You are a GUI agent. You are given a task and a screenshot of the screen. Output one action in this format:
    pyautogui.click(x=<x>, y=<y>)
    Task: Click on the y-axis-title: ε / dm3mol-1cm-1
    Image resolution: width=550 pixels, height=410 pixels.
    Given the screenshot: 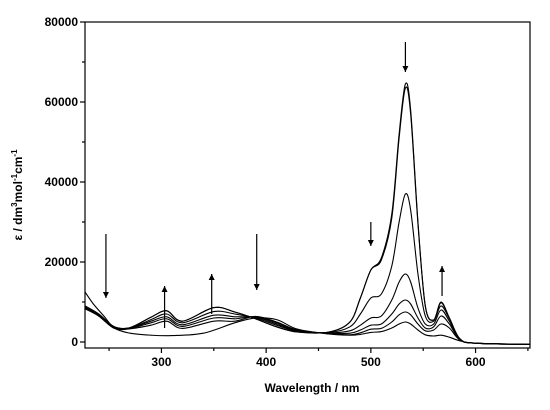 What is the action you would take?
    pyautogui.click(x=17, y=195)
    